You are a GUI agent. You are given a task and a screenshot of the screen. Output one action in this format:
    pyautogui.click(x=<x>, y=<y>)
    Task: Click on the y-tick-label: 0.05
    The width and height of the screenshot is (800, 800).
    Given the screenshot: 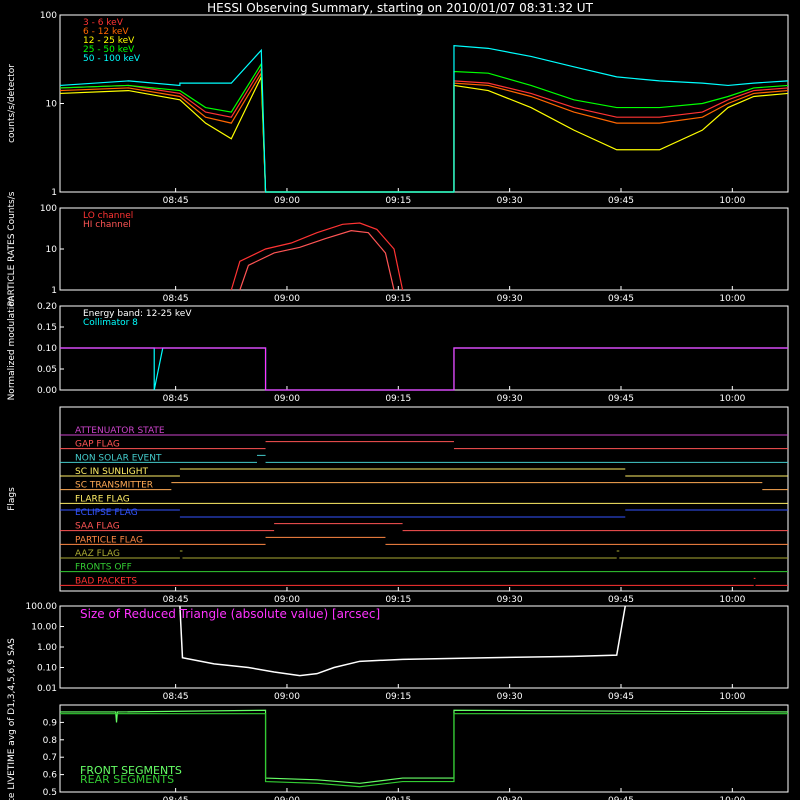 What is the action you would take?
    pyautogui.click(x=47, y=370)
    